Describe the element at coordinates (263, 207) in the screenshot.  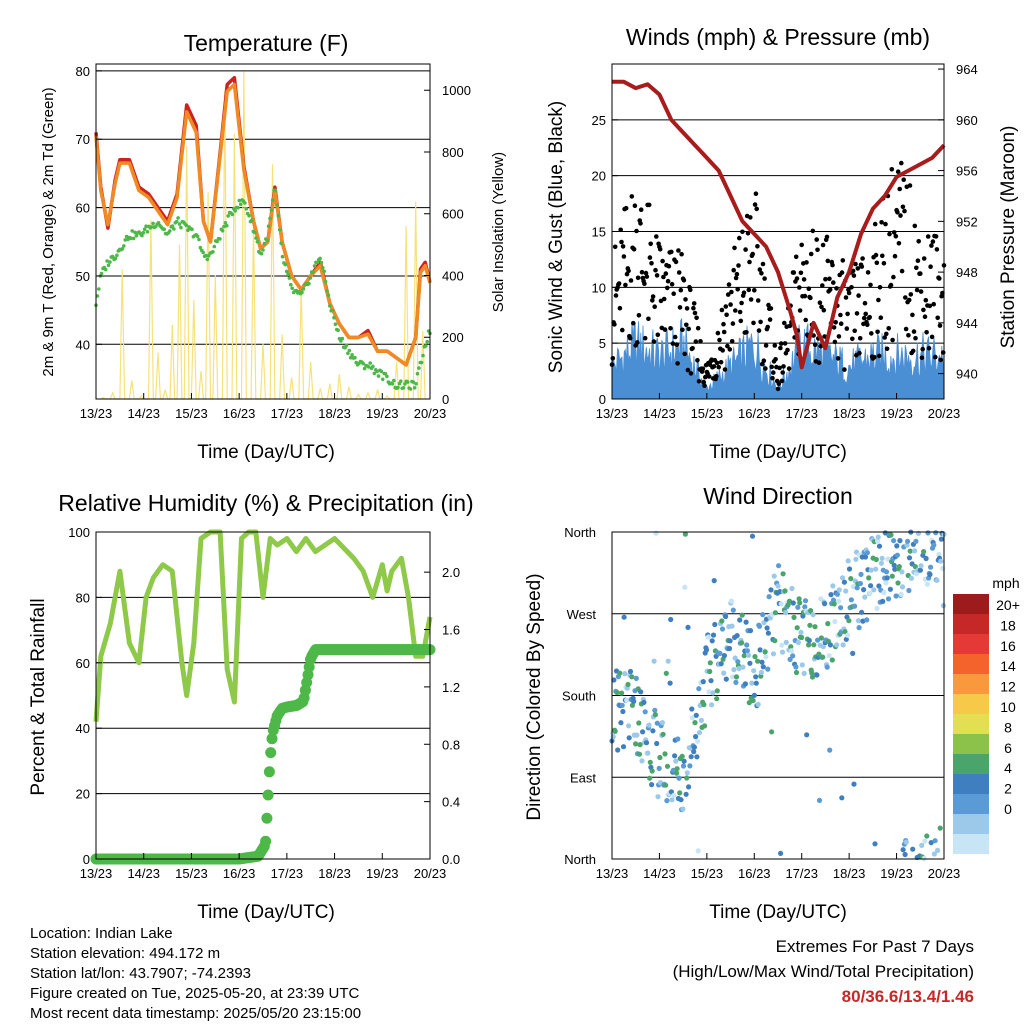
I see `temperature-gridlines` at that location.